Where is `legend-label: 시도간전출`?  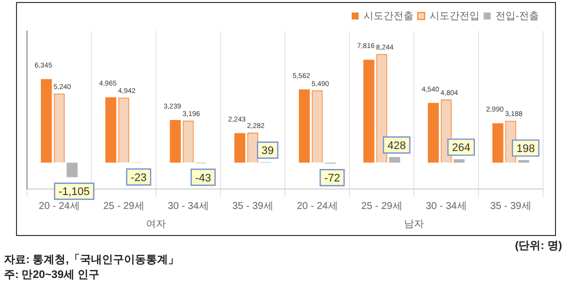
legend-label: 시도간전출 is located at coordinates (389, 16).